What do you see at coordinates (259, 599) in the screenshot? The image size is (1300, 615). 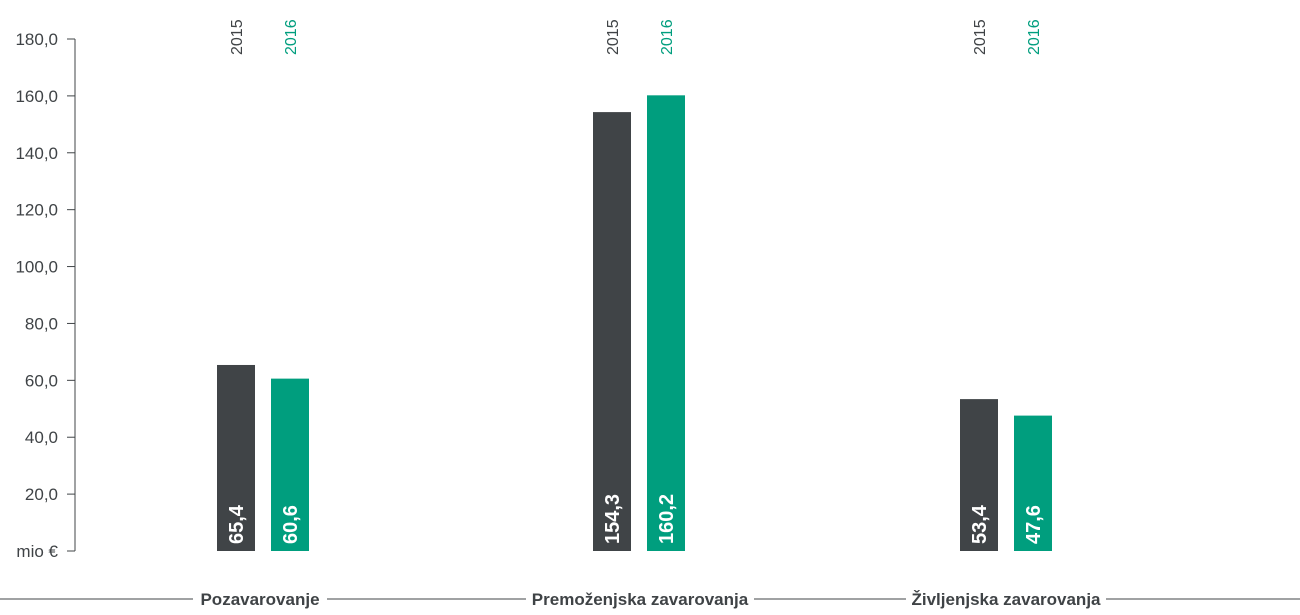 I see `category-label: Pozavarovanje` at bounding box center [259, 599].